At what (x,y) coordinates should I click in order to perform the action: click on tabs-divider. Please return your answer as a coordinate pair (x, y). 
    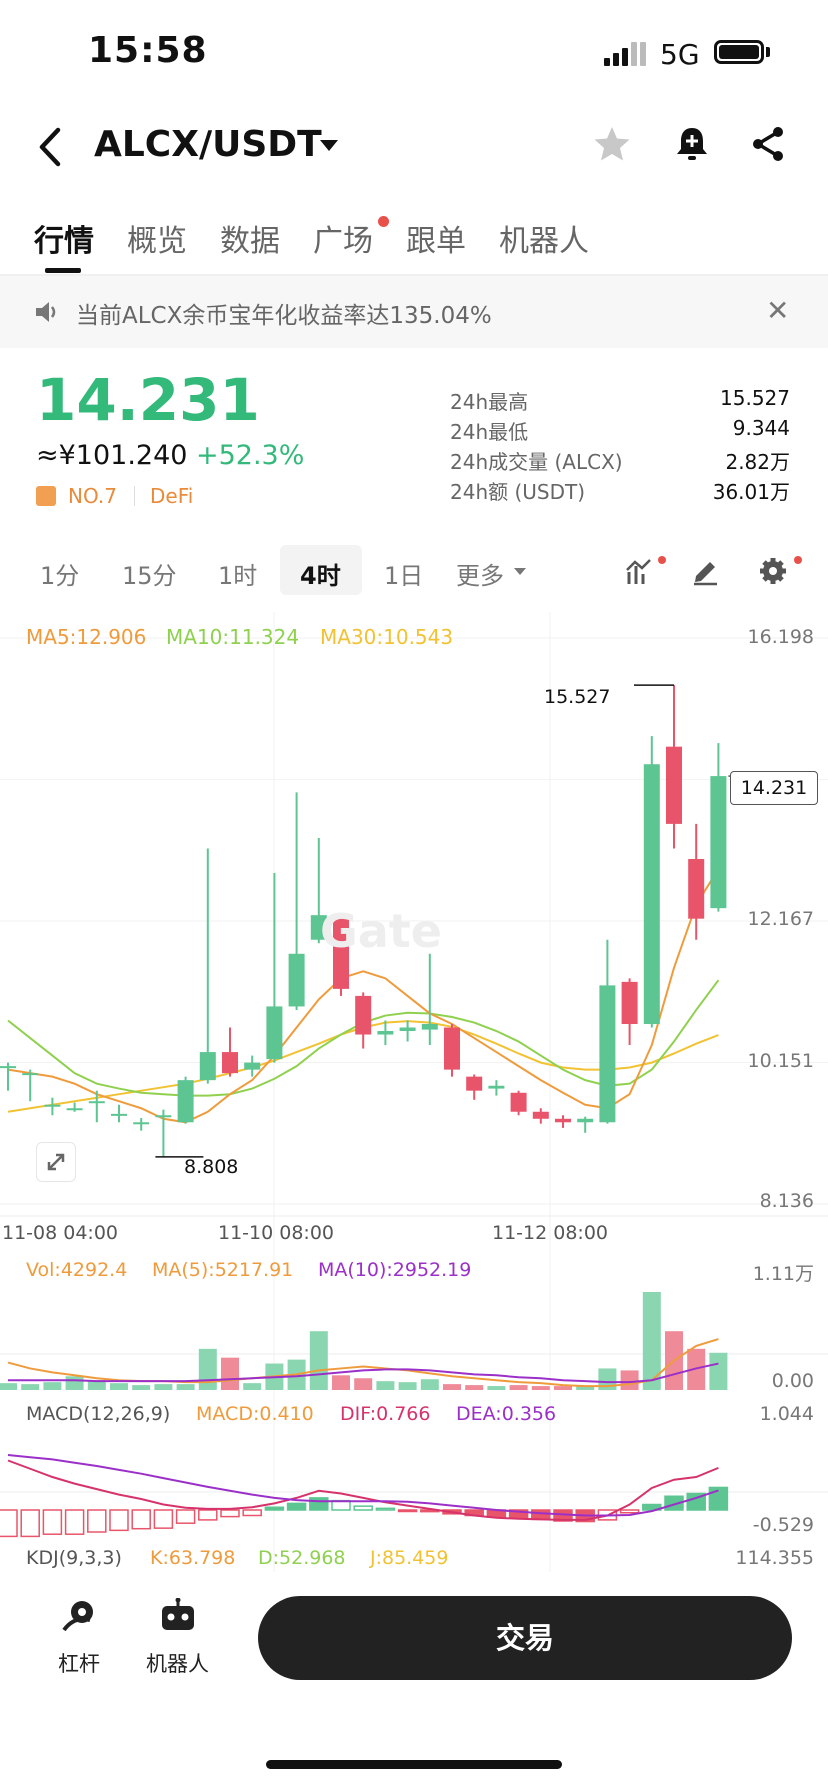
    Looking at the image, I should click on (414, 275).